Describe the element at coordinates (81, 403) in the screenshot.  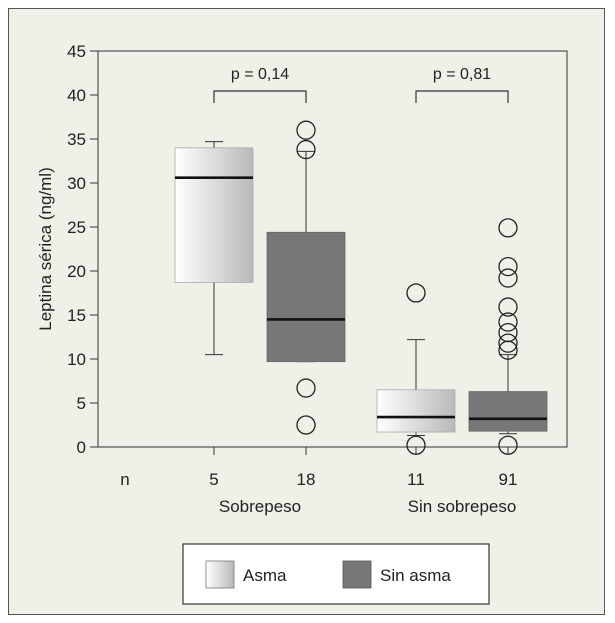
I see `y-tick-label: 5` at that location.